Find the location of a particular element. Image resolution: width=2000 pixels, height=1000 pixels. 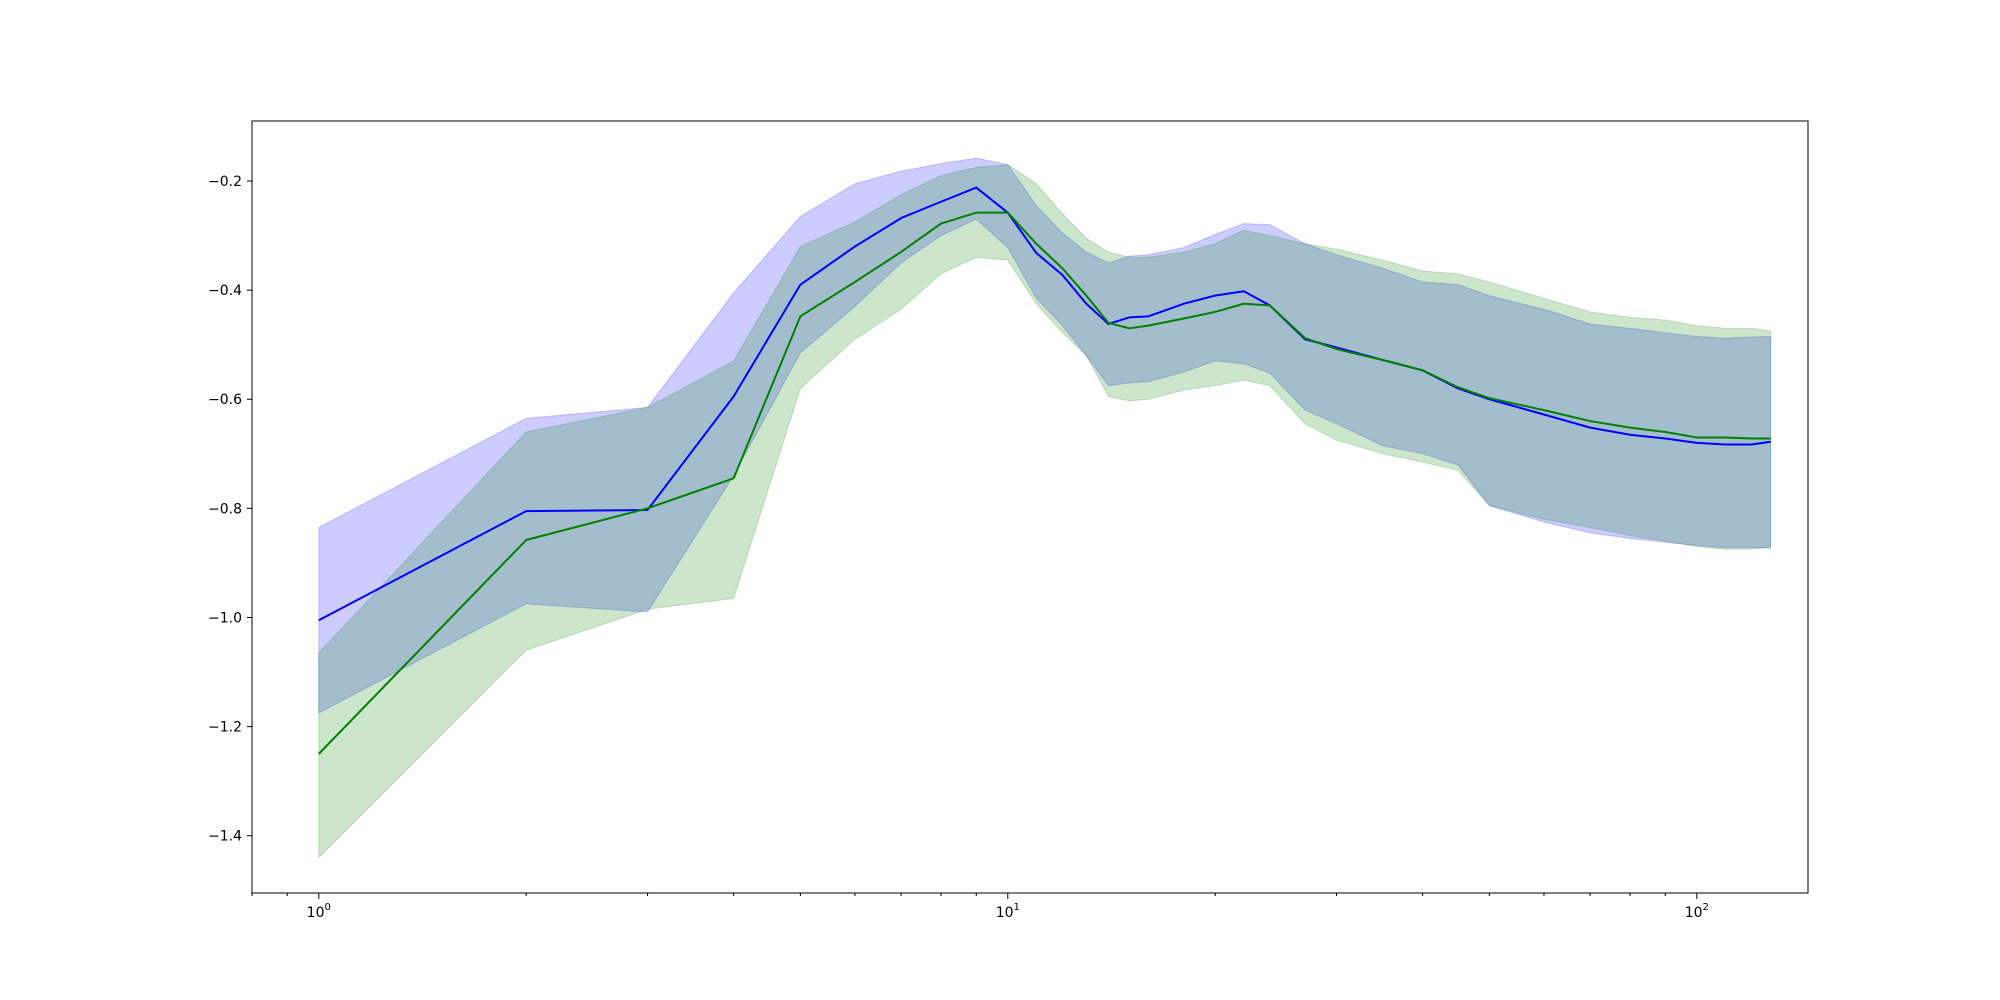

x-tick-label: 10² is located at coordinates (1697, 911).